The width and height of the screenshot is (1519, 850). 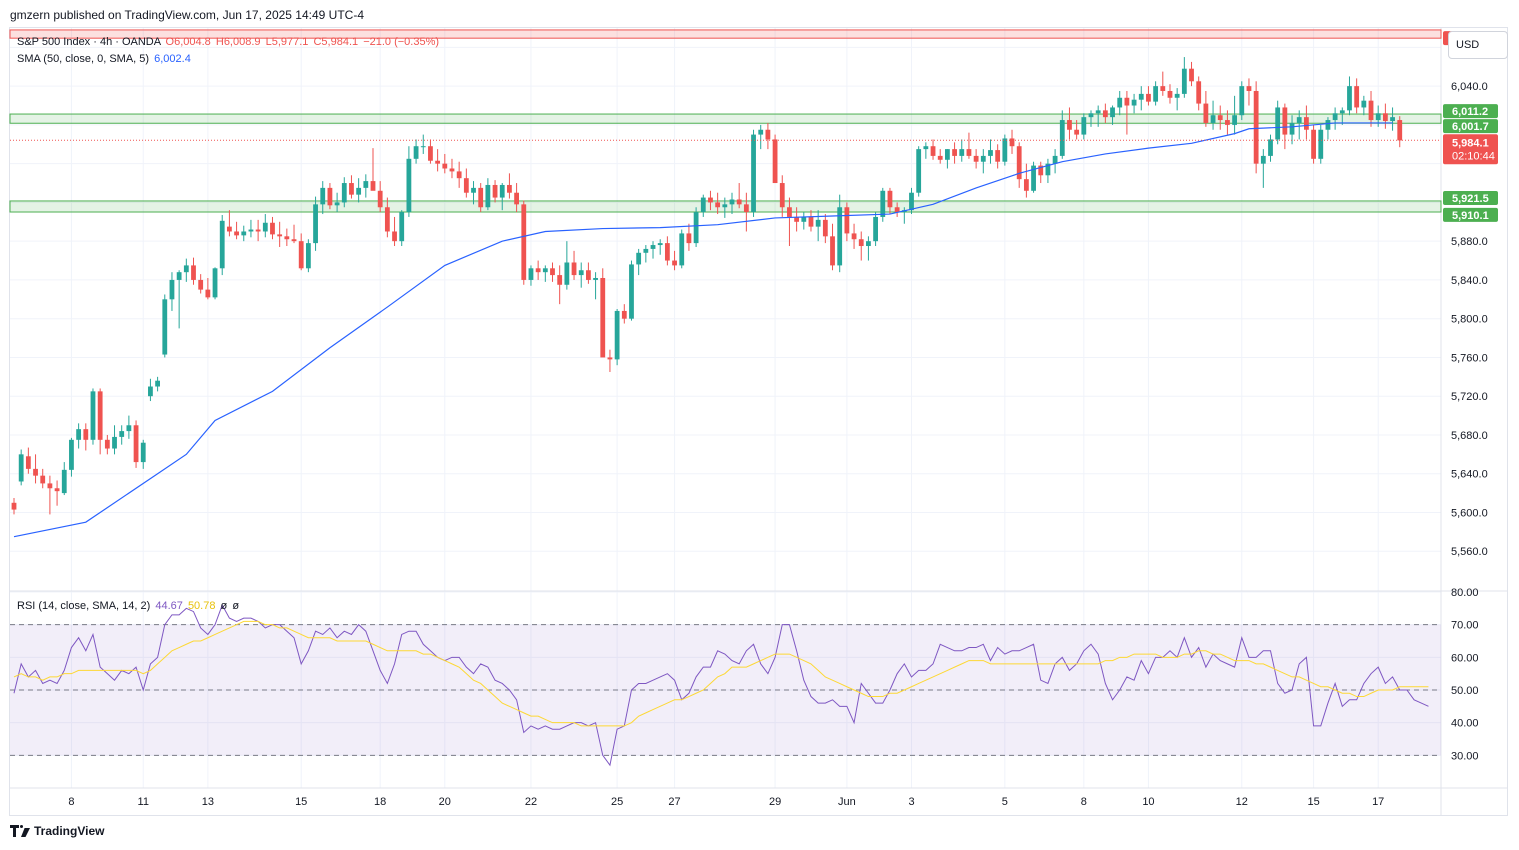 What do you see at coordinates (238, 42) in the screenshot?
I see `legend-high: H6,008.9` at bounding box center [238, 42].